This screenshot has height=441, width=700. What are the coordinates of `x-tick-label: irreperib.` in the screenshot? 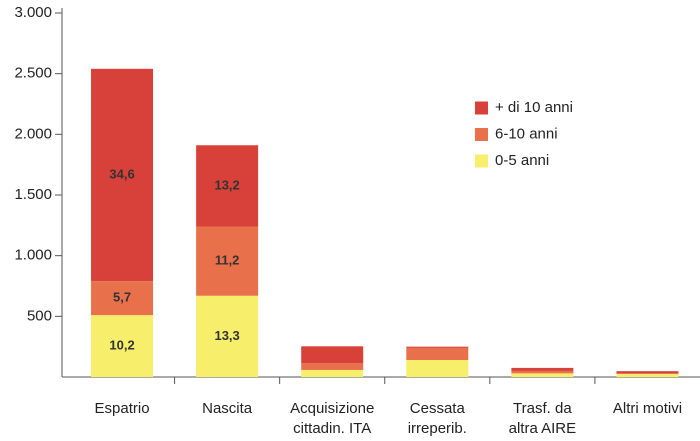 It's located at (437, 428).